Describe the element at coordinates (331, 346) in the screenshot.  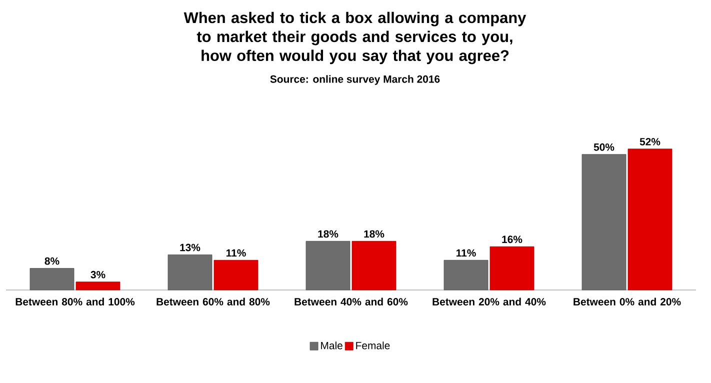
I see `legend-label: Male` at that location.